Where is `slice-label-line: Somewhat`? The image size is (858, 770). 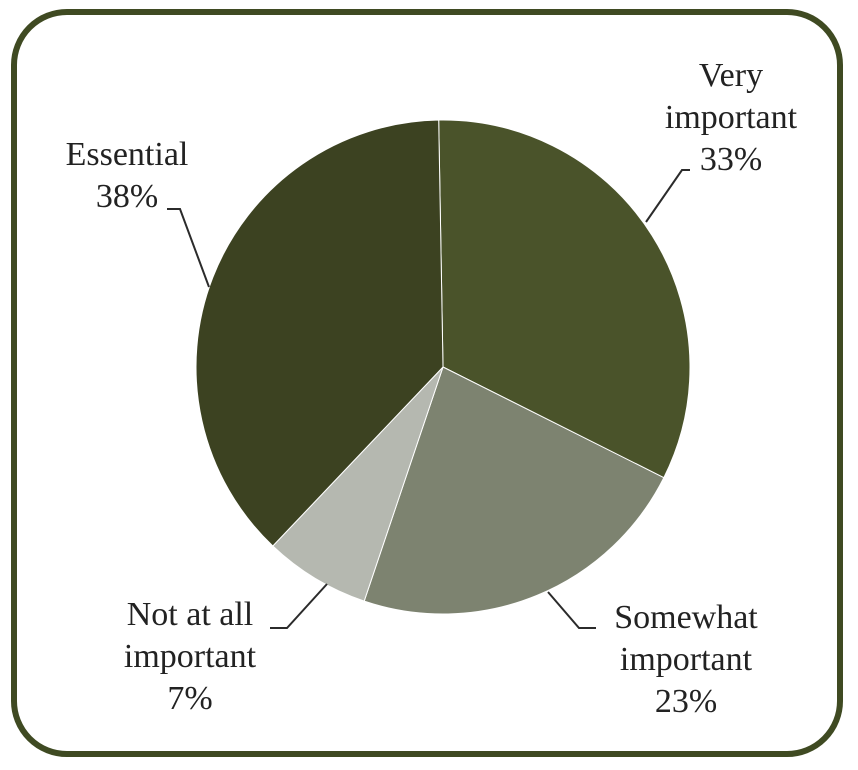 slice-label-line: Somewhat is located at coordinates (686, 617).